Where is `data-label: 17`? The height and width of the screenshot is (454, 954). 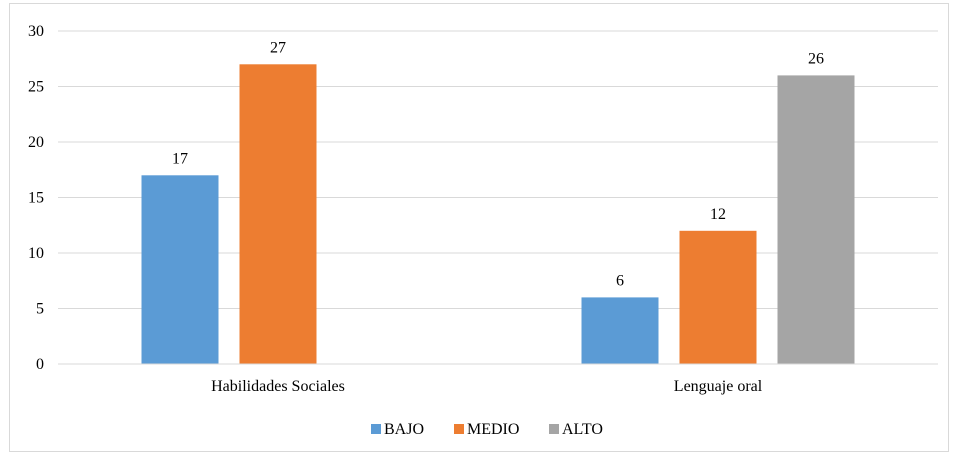 data-label: 17 is located at coordinates (180, 158).